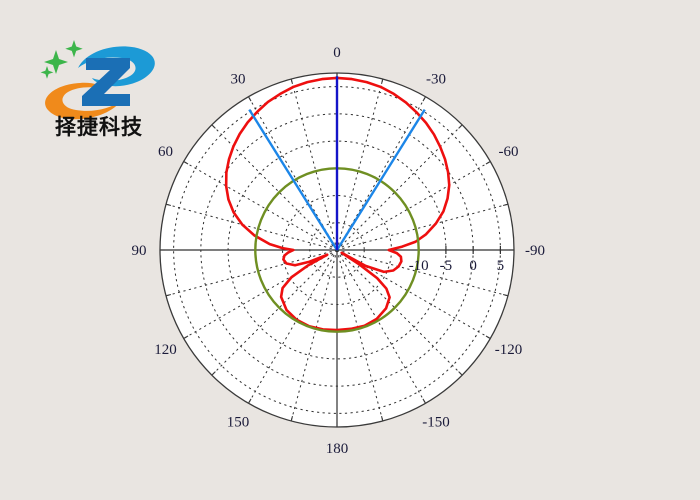 The width and height of the screenshot is (700, 500). I want to click on angle-axis-label: 30, so click(238, 80).